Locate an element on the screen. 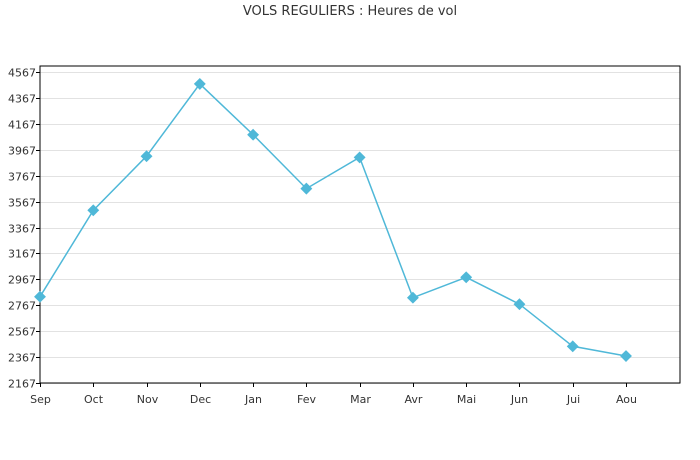 The width and height of the screenshot is (700, 460). y-tick-label: 2967 is located at coordinates (22, 280).